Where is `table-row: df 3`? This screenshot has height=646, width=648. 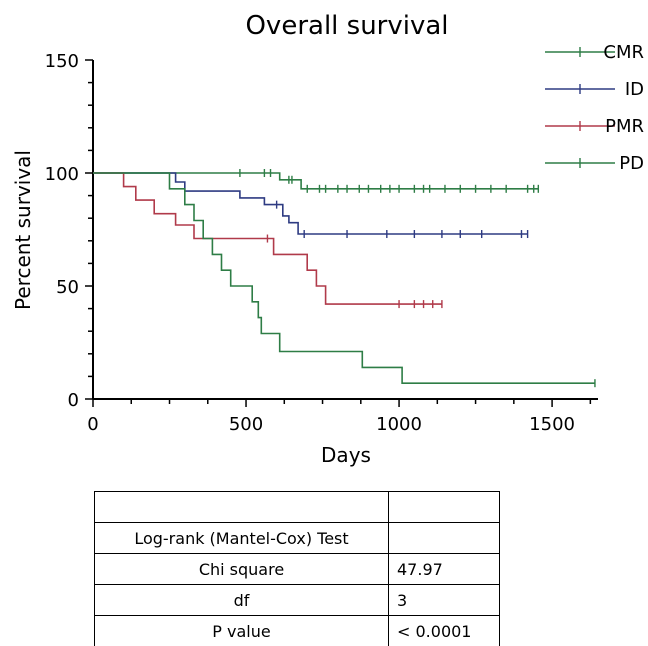 table-row: df 3 is located at coordinates (297, 600).